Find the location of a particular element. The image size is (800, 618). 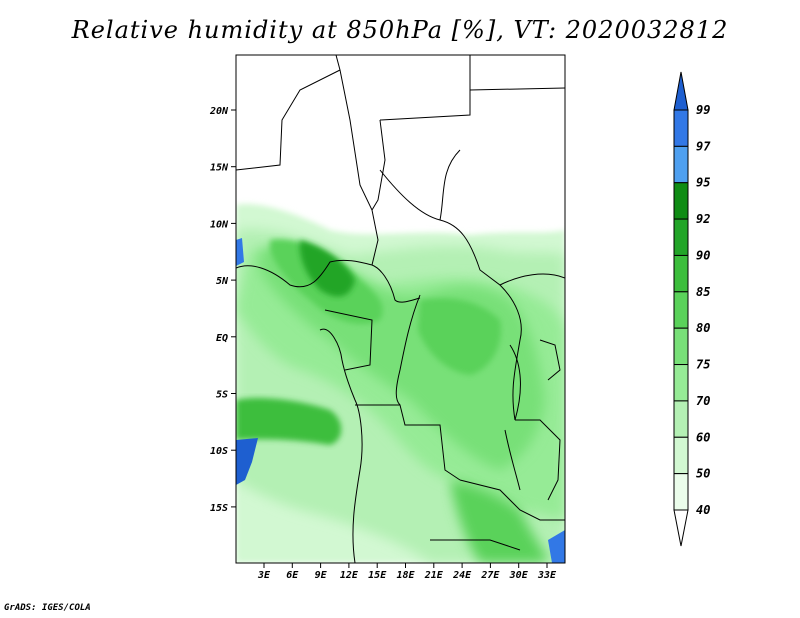

colorbar-label: 99 is located at coordinates (703, 110).